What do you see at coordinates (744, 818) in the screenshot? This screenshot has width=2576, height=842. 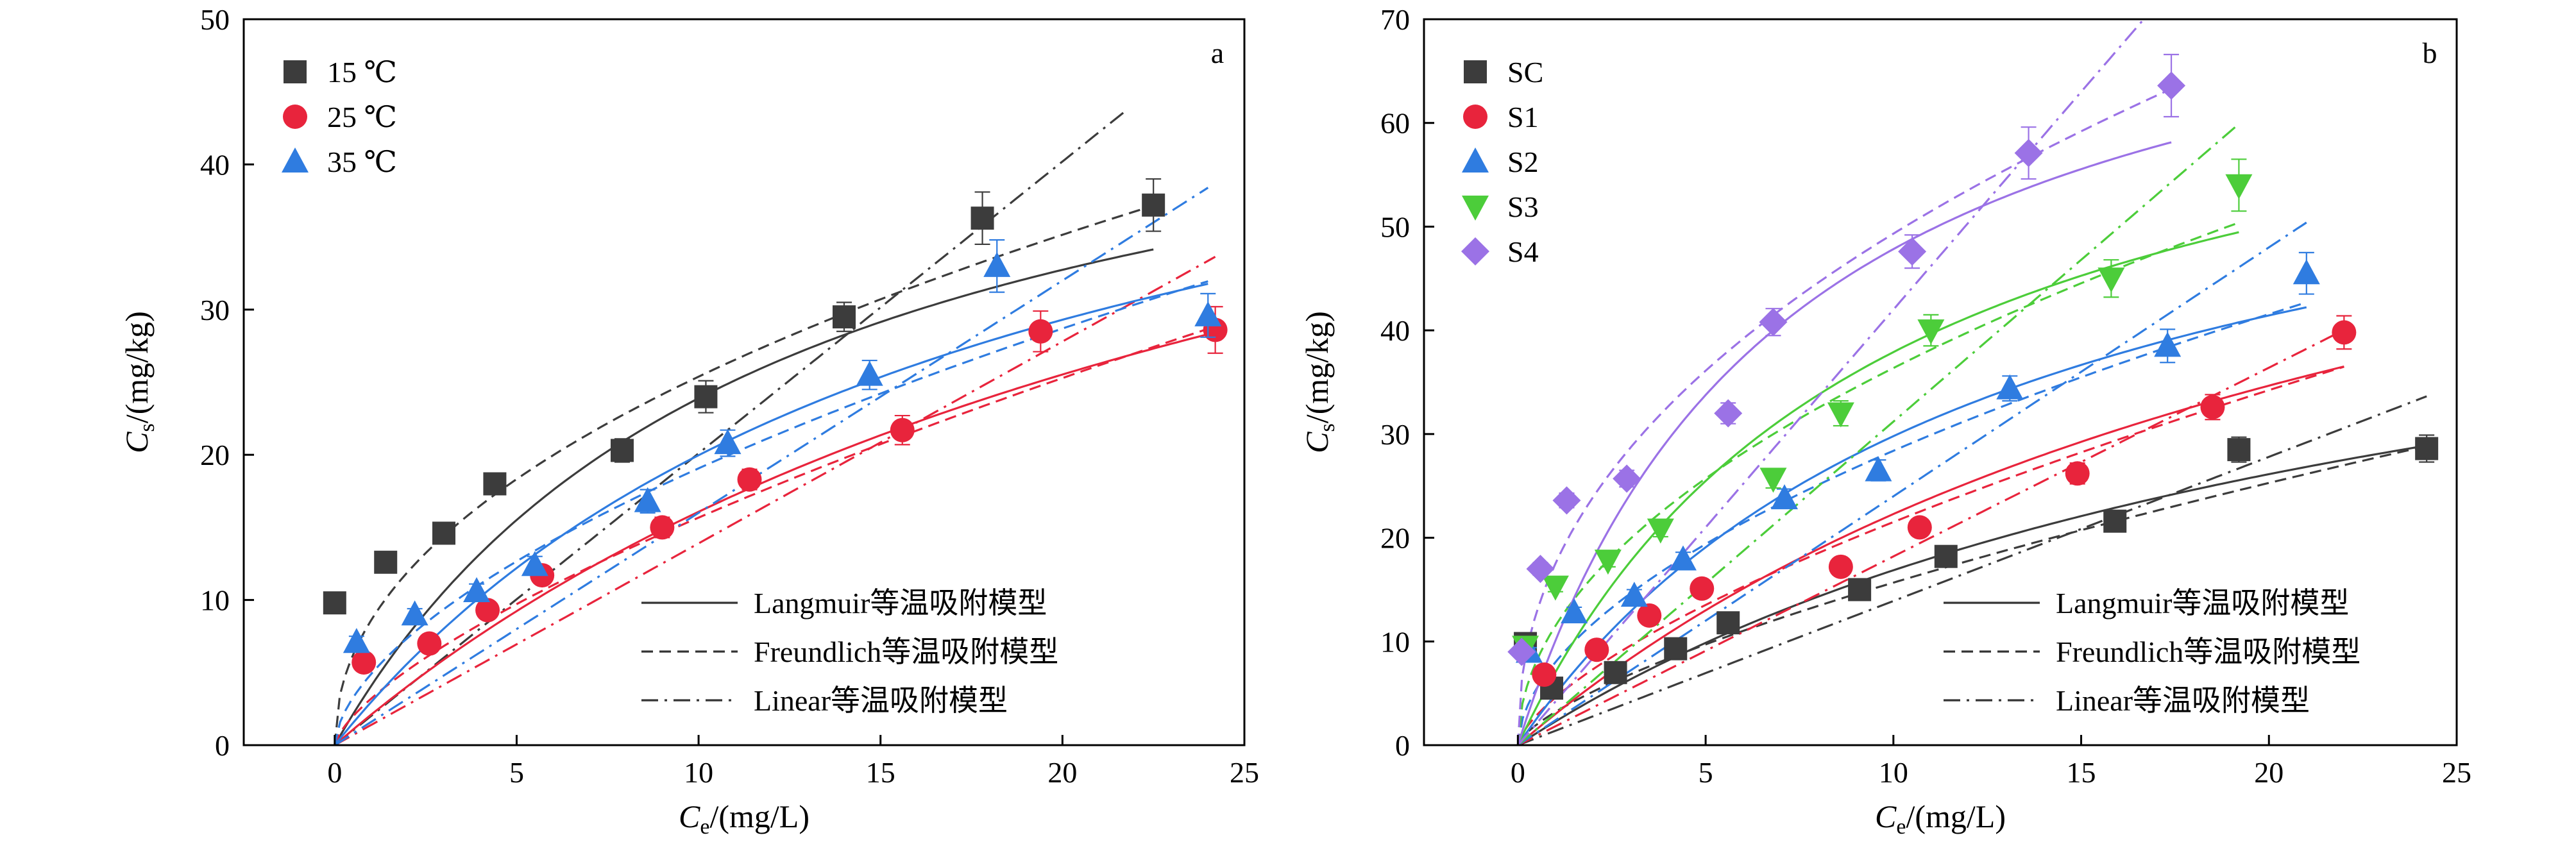 I see `x-axis-label: Ce/(mg/L)` at bounding box center [744, 818].